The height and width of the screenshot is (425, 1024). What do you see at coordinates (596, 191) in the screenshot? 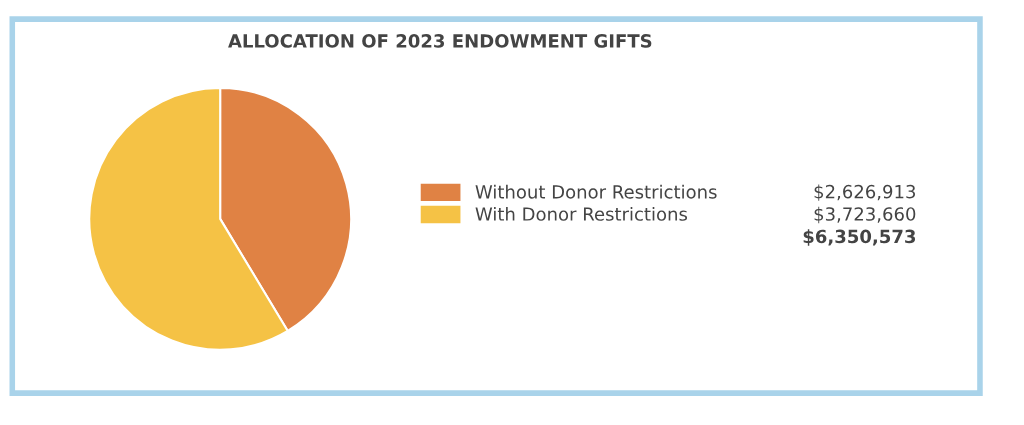
I see `legend-label: Without Donor Restrictions` at bounding box center [596, 191].